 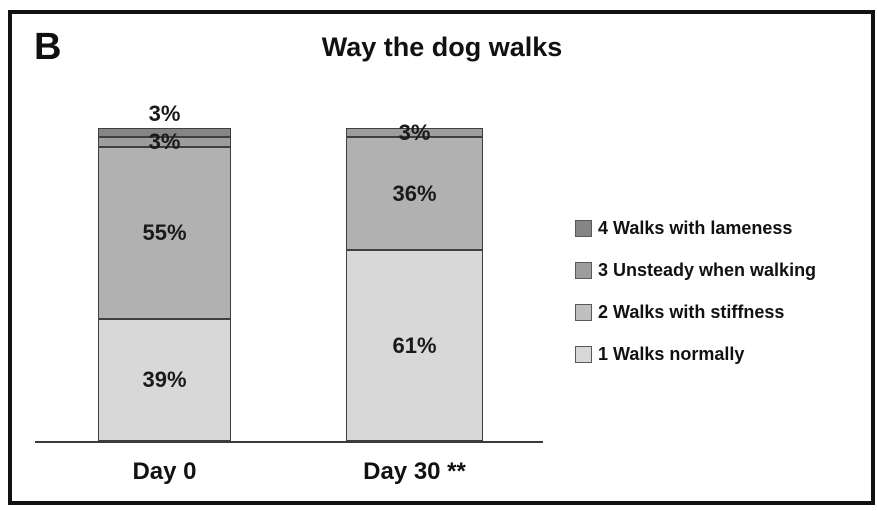 What do you see at coordinates (164, 471) in the screenshot?
I see `x-tick-label-day-0: Day 0` at bounding box center [164, 471].